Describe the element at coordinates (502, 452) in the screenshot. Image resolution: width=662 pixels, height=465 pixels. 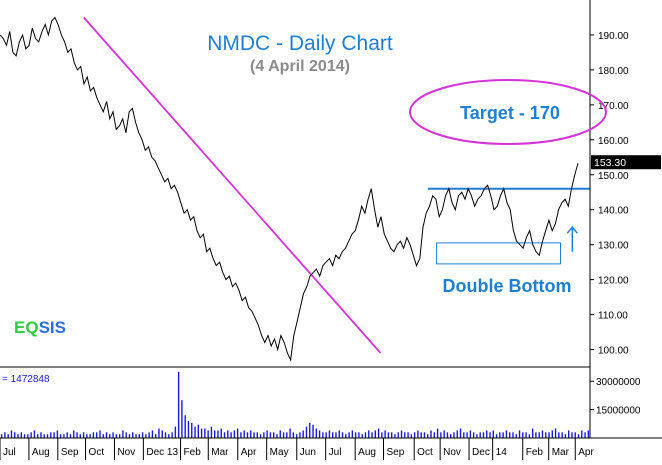
I see `x-tick-label: 14` at that location.